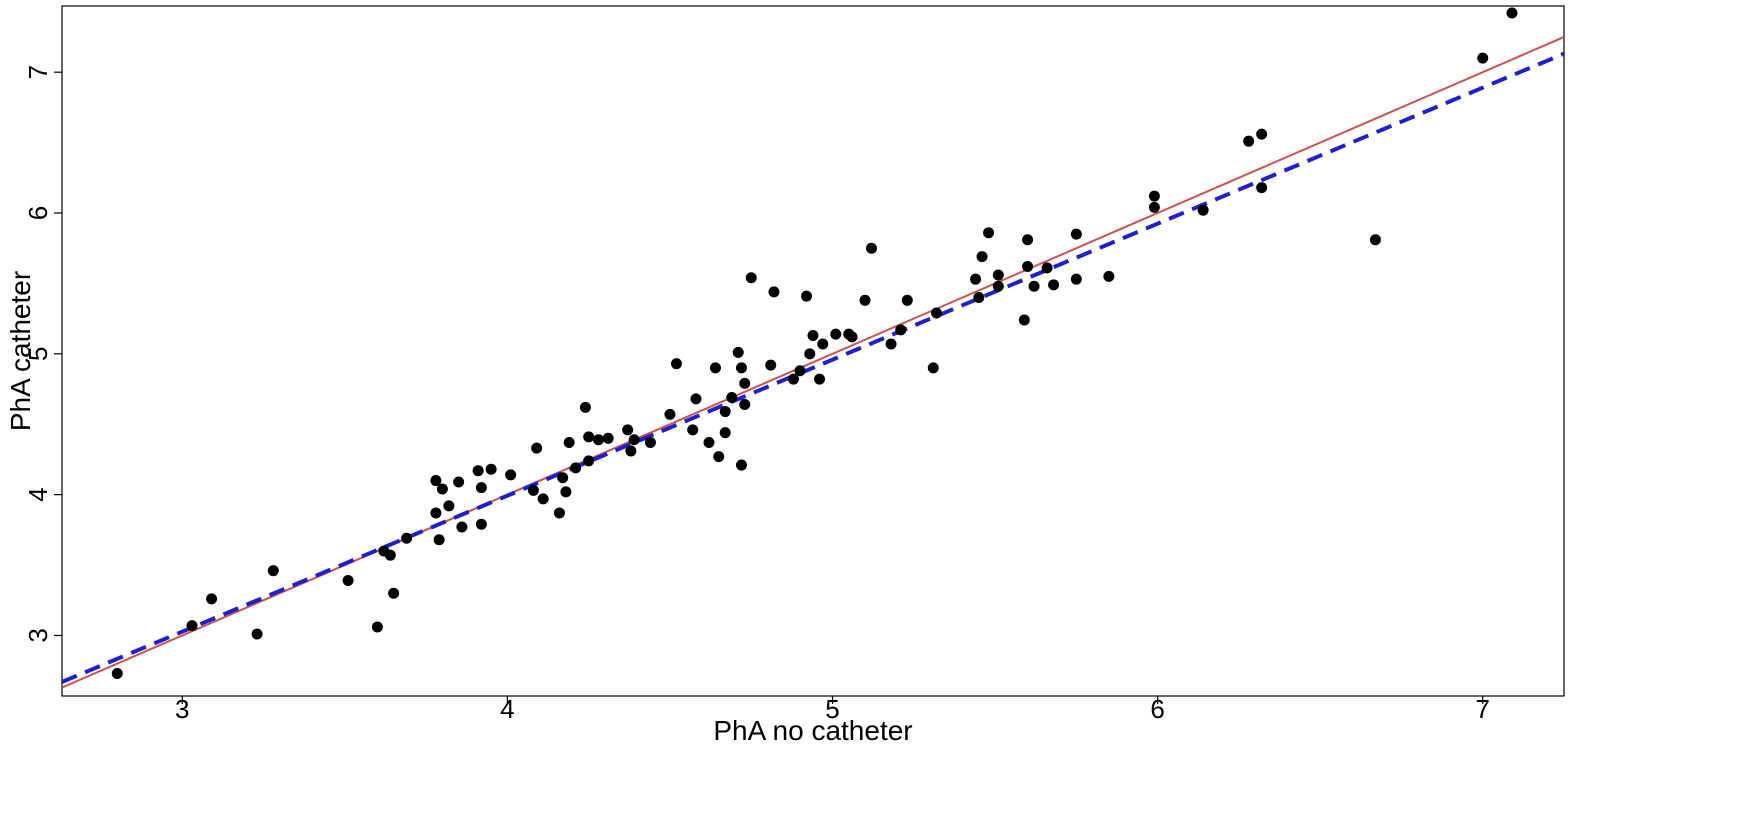  What do you see at coordinates (20, 351) in the screenshot?
I see `y-axis-title: PhA catheter` at bounding box center [20, 351].